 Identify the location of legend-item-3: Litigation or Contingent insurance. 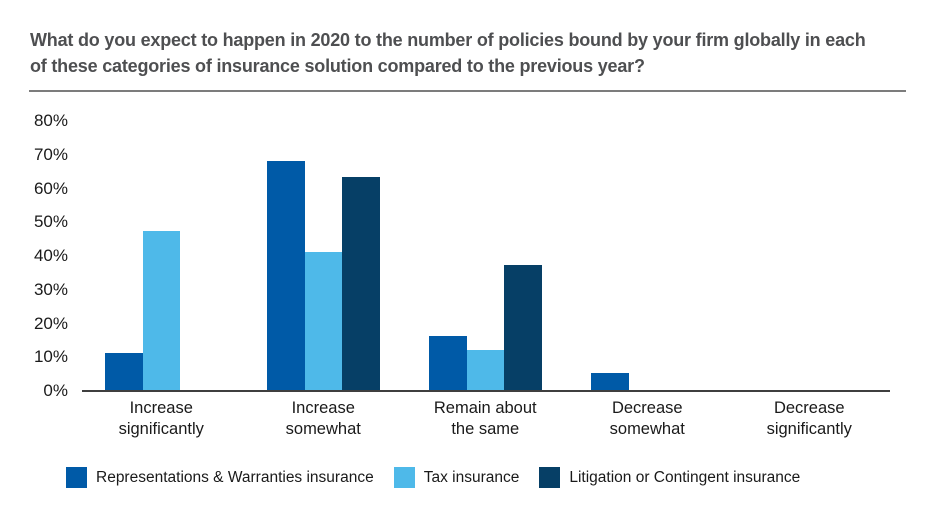
(669, 477).